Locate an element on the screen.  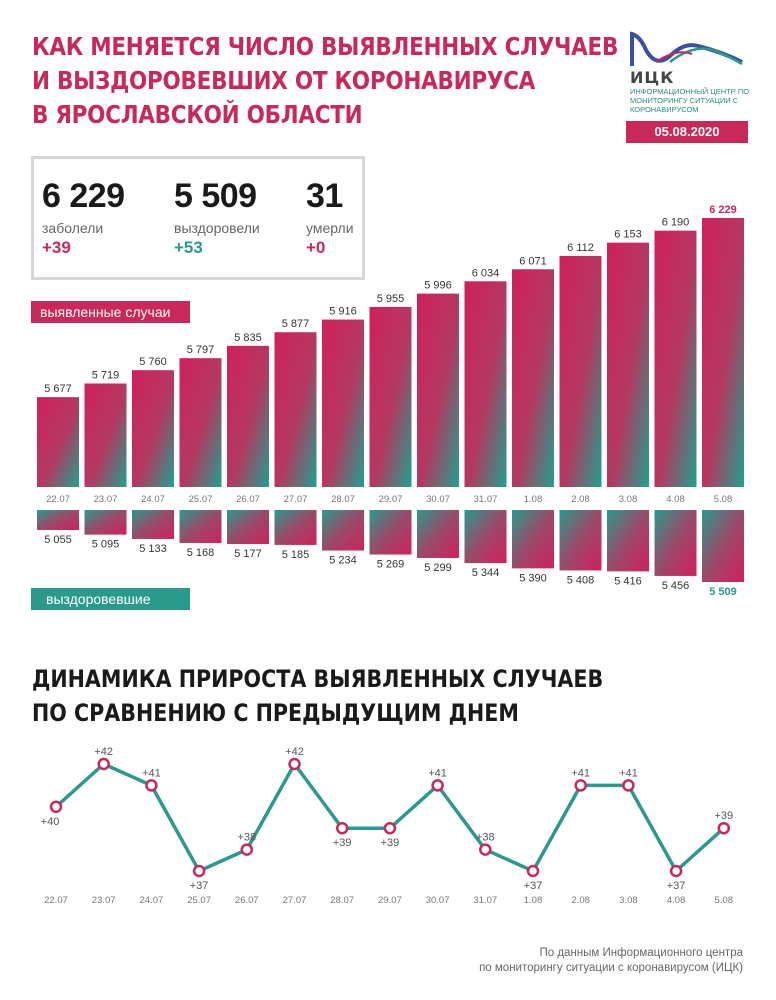
bar-detected-label: 6 190 is located at coordinates (676, 223).